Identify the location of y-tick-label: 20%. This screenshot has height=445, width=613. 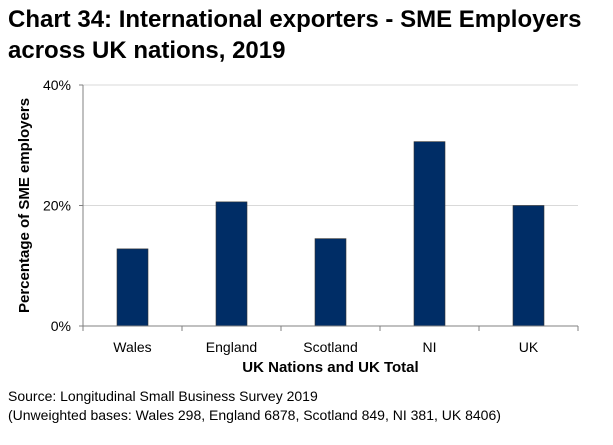
(57, 206).